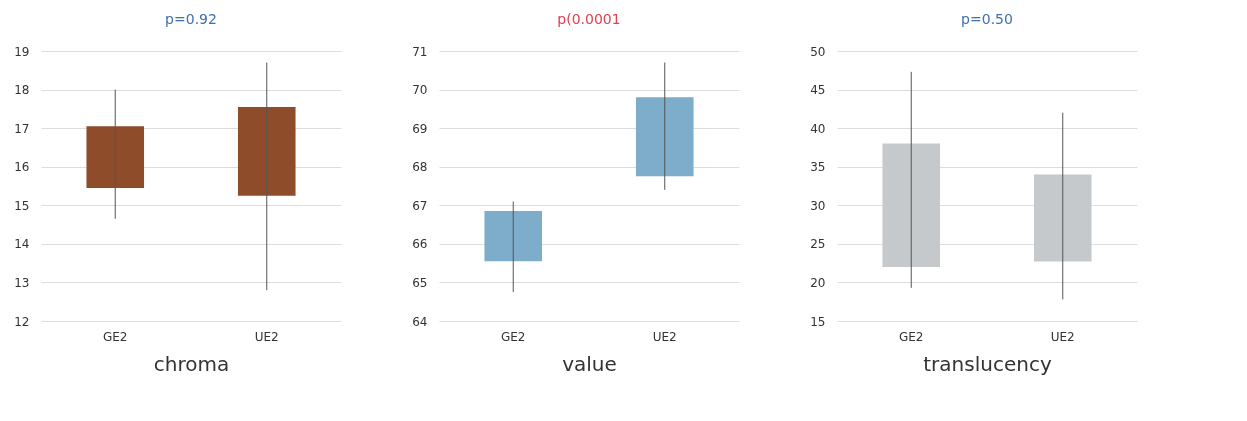 This screenshot has width=1247, height=421. I want to click on y-tick-label: 70, so click(420, 90).